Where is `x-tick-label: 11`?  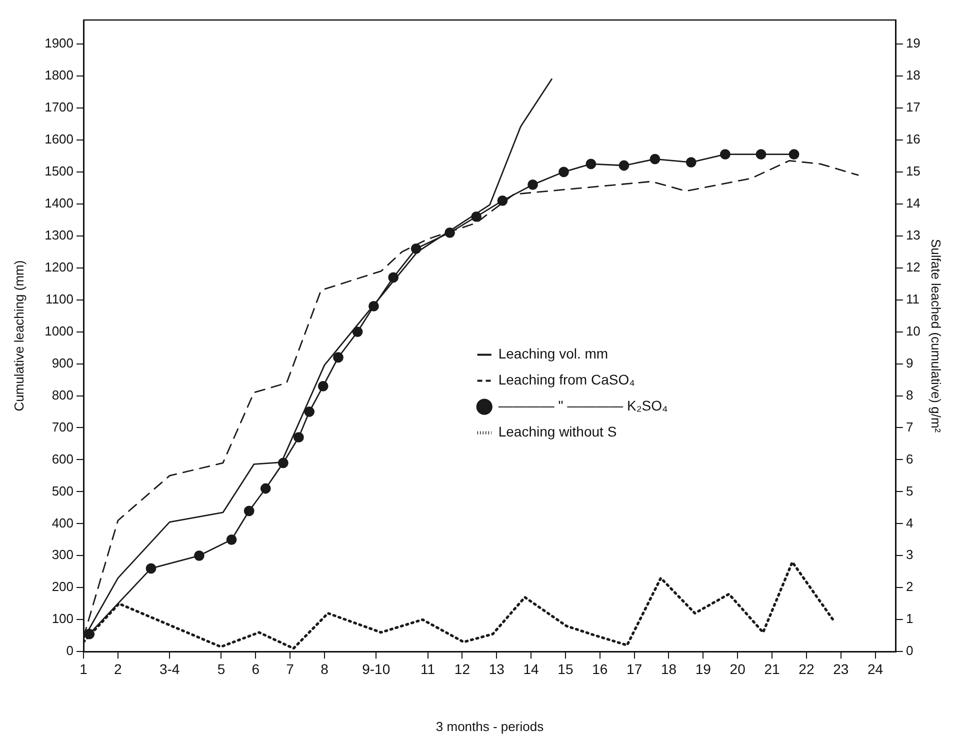
x-tick-label: 11 is located at coordinates (428, 668).